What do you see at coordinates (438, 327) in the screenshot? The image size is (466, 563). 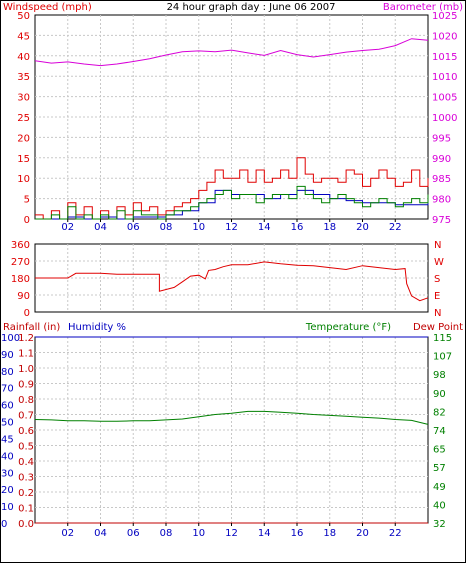 I see `dewpoint-axis-label: Dew Point` at bounding box center [438, 327].